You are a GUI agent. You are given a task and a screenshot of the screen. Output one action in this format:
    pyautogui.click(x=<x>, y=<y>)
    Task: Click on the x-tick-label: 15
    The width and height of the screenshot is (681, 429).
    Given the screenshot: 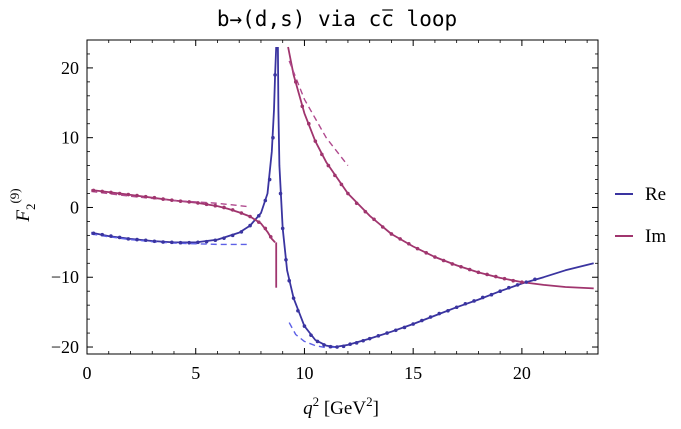 What is the action you would take?
    pyautogui.click(x=413, y=373)
    